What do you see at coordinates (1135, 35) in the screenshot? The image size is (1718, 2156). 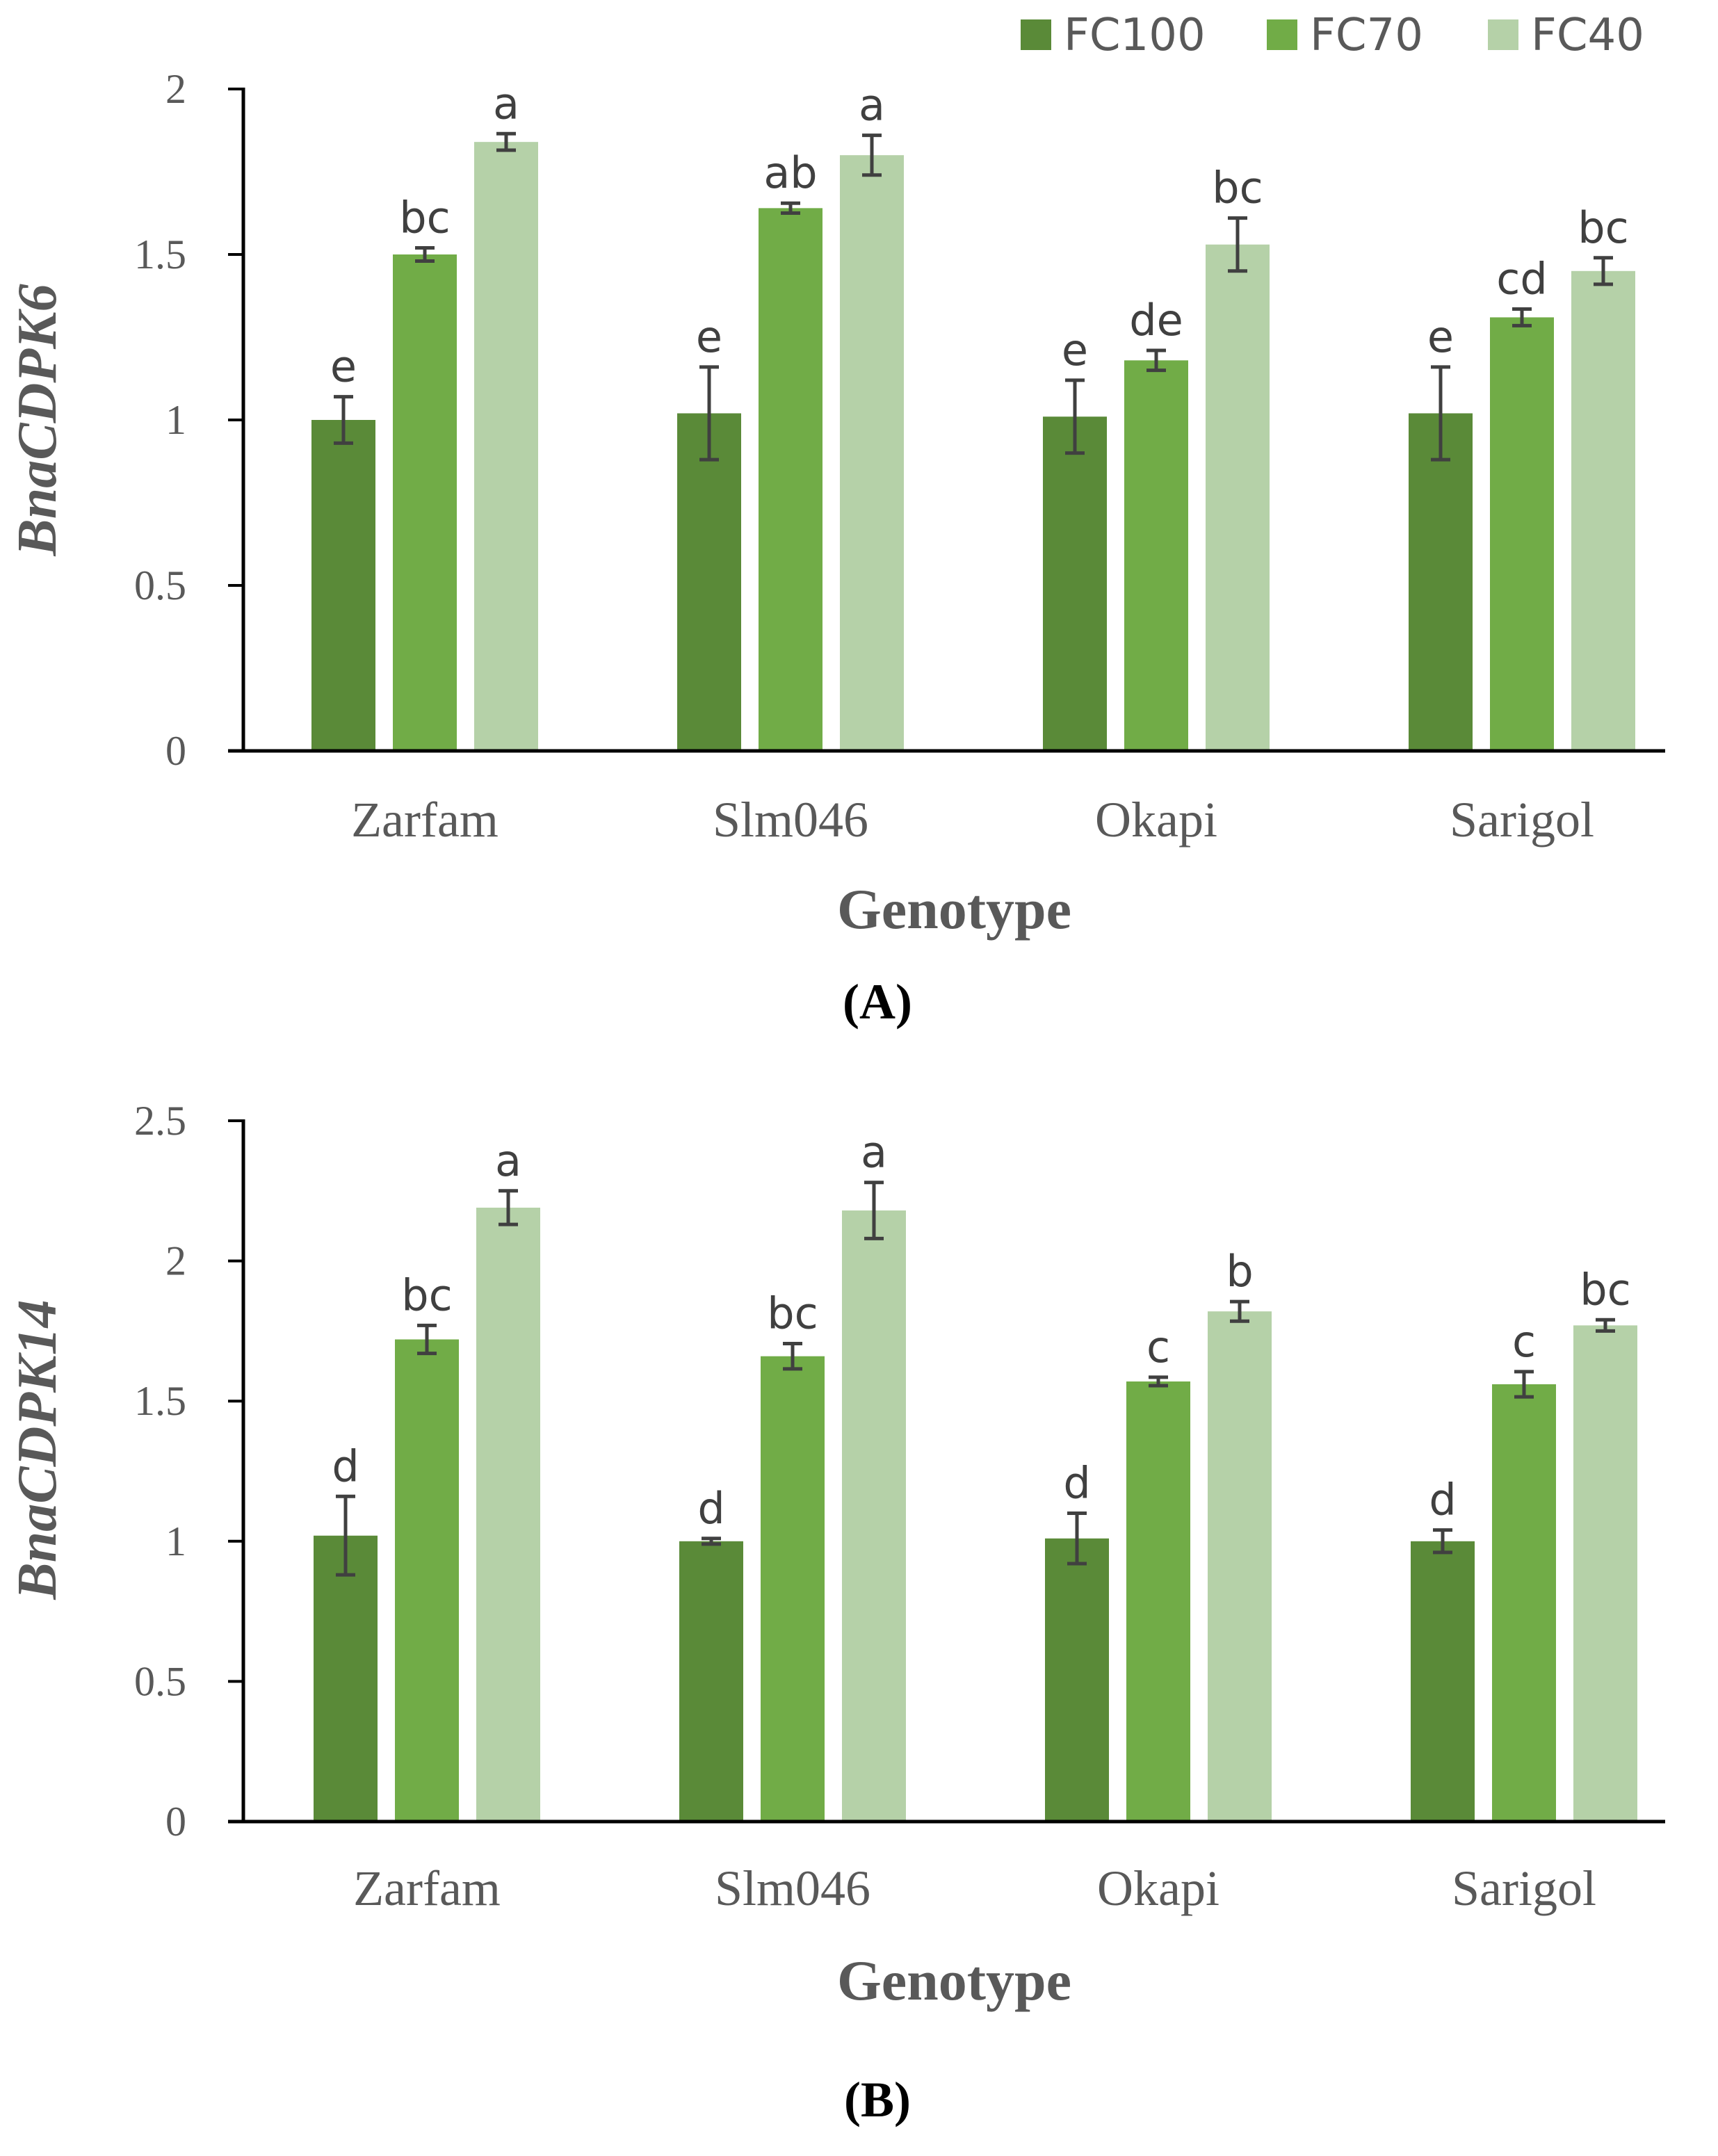 I see `legend-label-fc100: FC100` at bounding box center [1135, 35].